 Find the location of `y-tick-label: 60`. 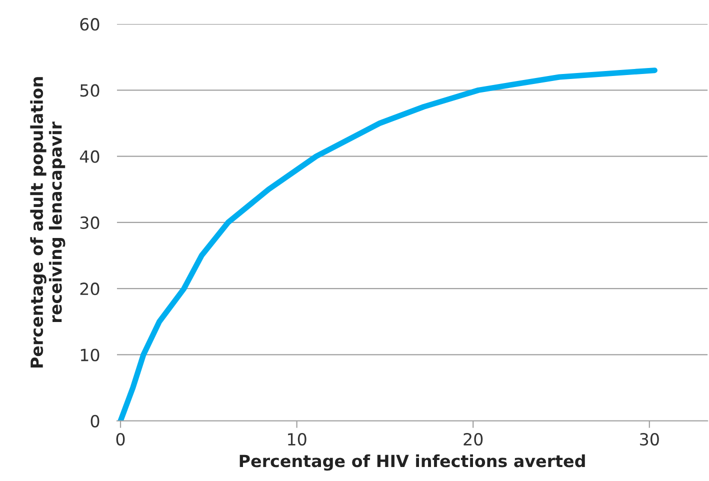

y-tick-label: 60 is located at coordinates (90, 24).